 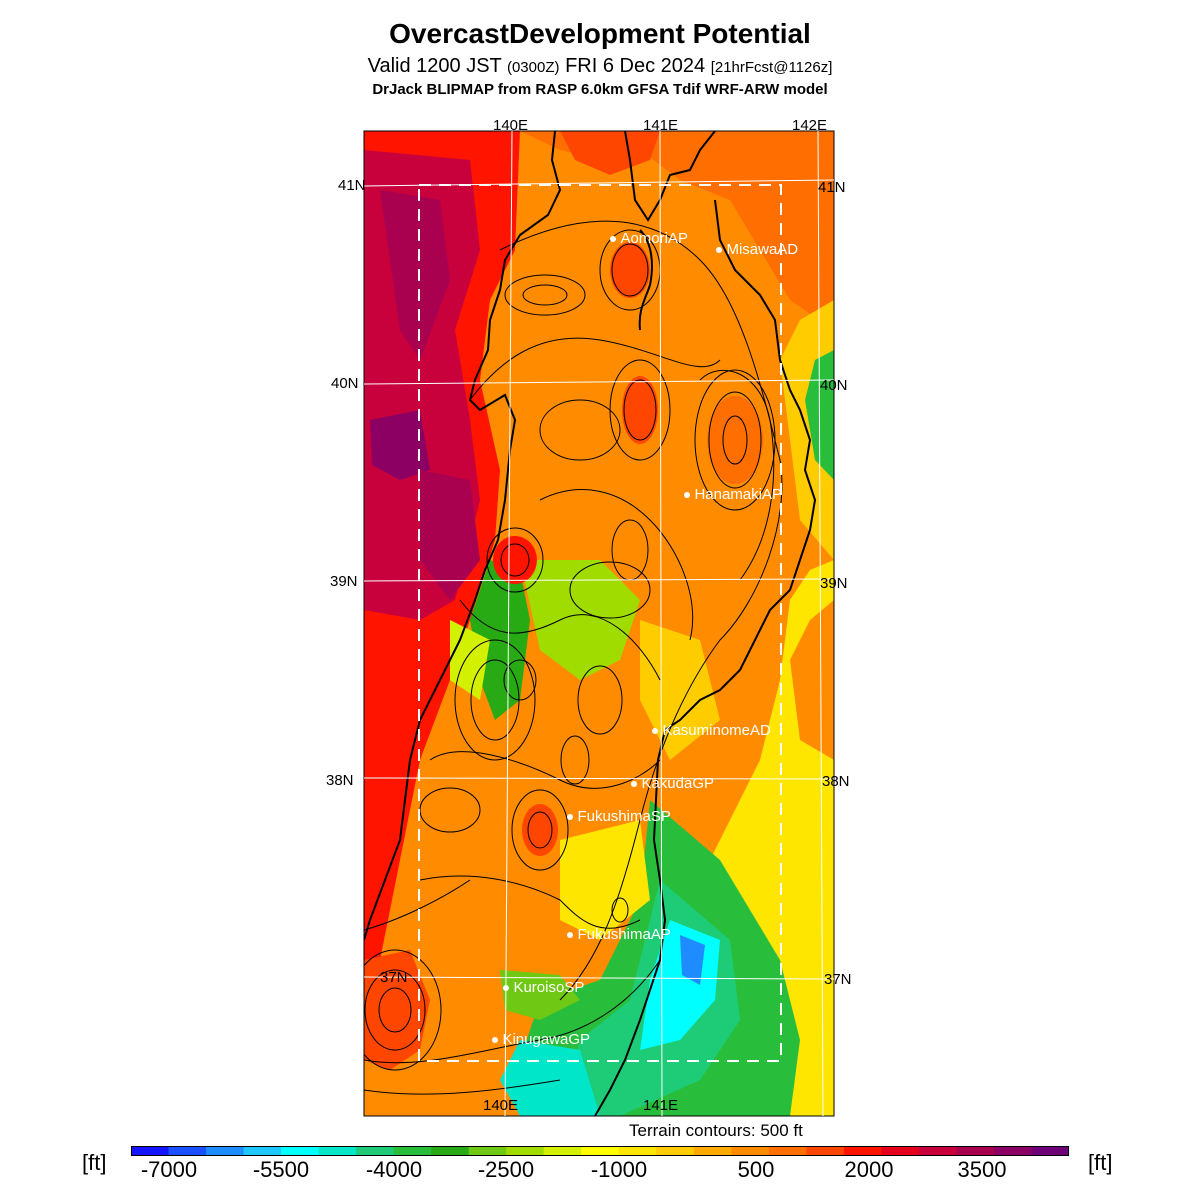 I want to click on colorbar-label: 500, so click(x=756, y=1169).